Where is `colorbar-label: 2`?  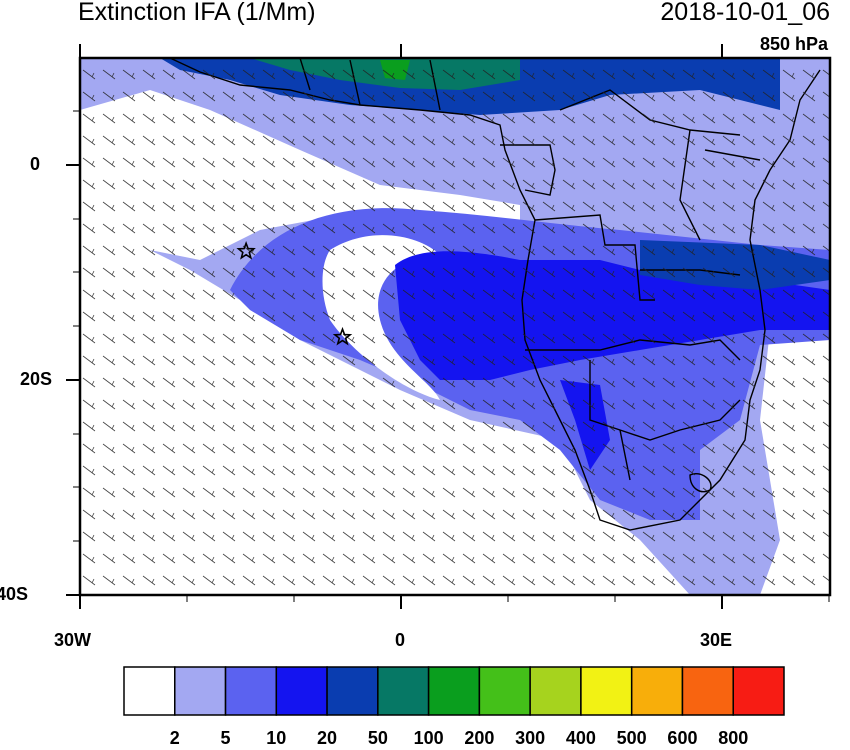 colorbar-label: 2 is located at coordinates (174, 738).